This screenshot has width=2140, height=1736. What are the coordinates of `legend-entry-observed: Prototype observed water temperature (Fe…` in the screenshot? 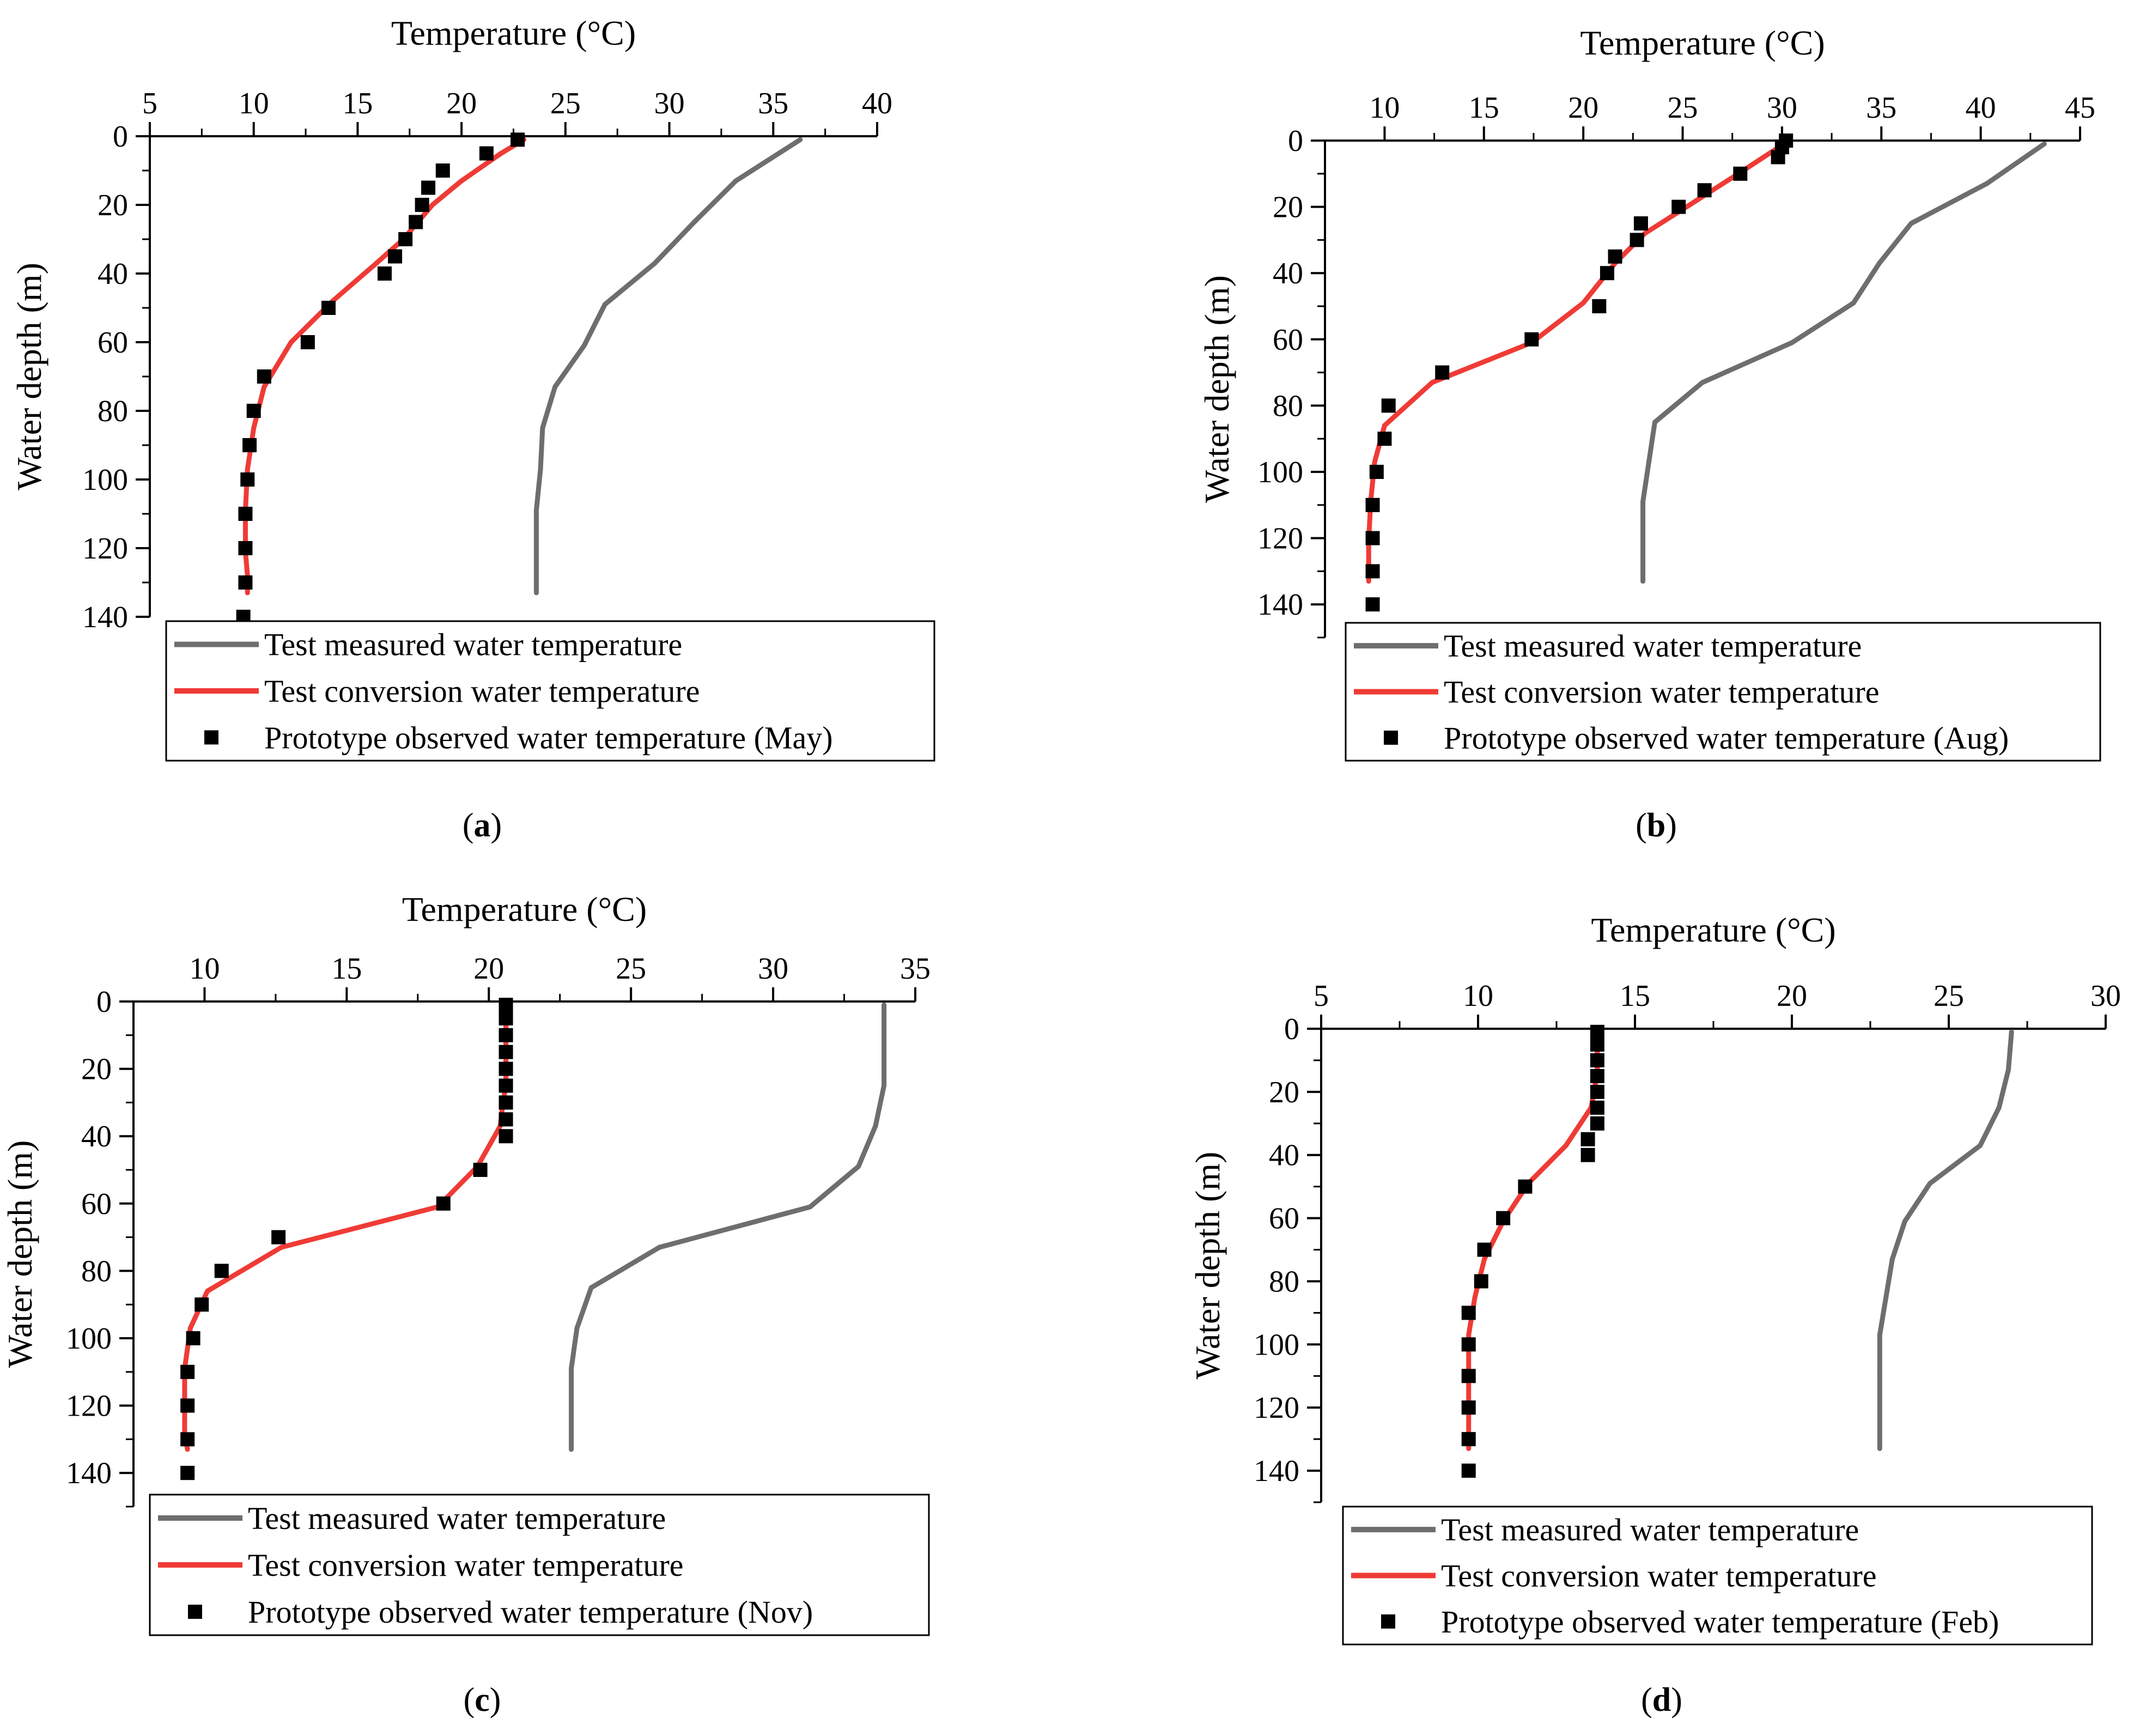 It's located at (1720, 1622).